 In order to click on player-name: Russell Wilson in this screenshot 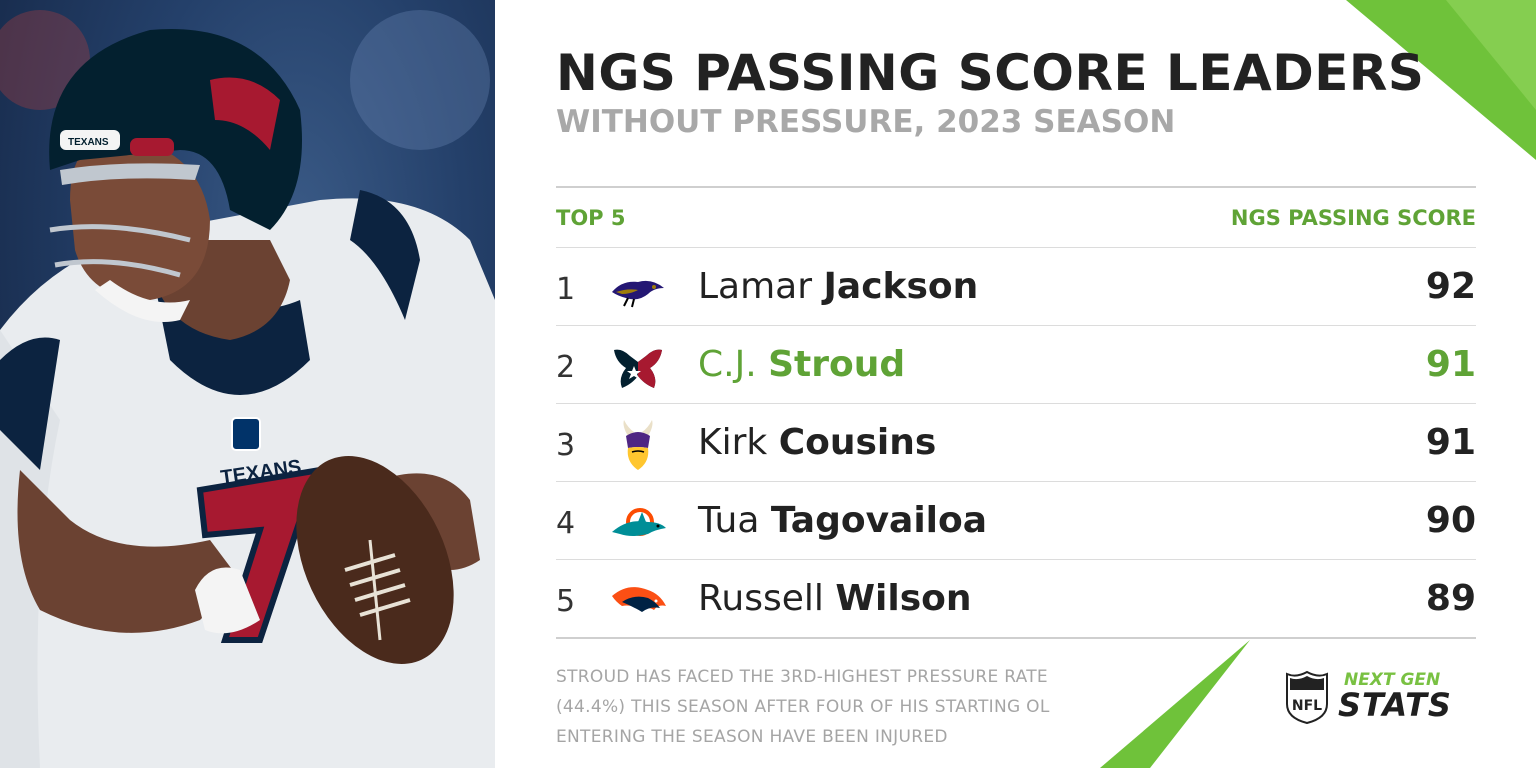, I will do `click(835, 598)`.